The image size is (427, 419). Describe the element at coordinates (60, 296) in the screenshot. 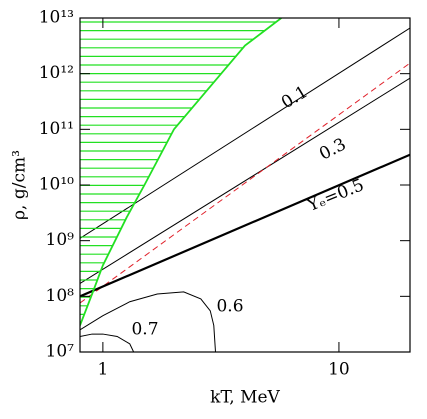

I see `y-tick-label: 10⁸` at that location.